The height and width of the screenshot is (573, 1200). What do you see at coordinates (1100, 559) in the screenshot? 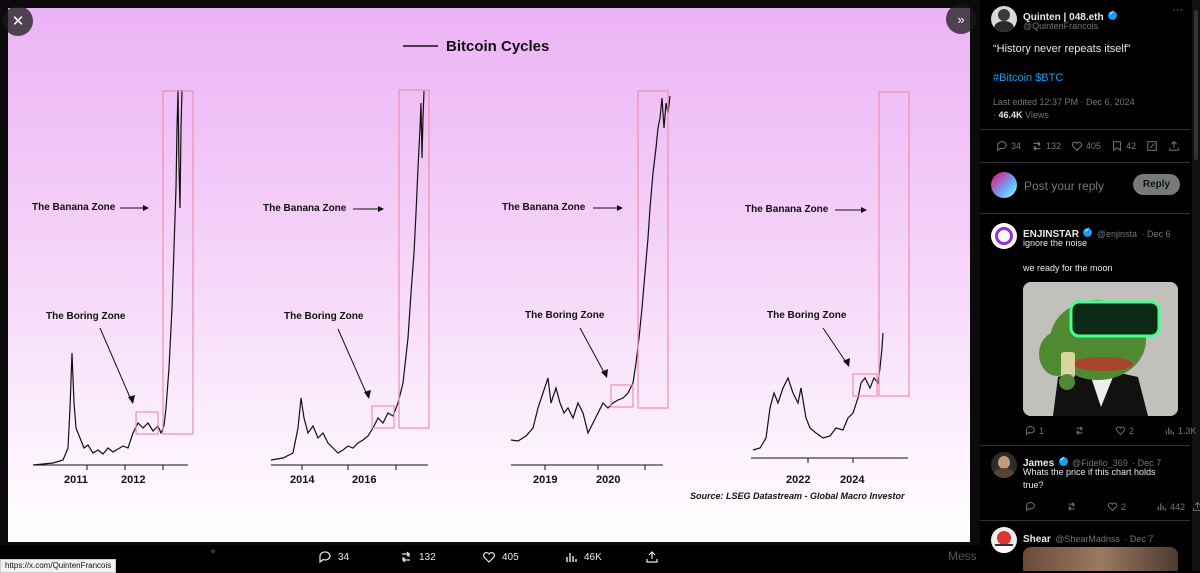
I see `reply-image-preview` at bounding box center [1100, 559].